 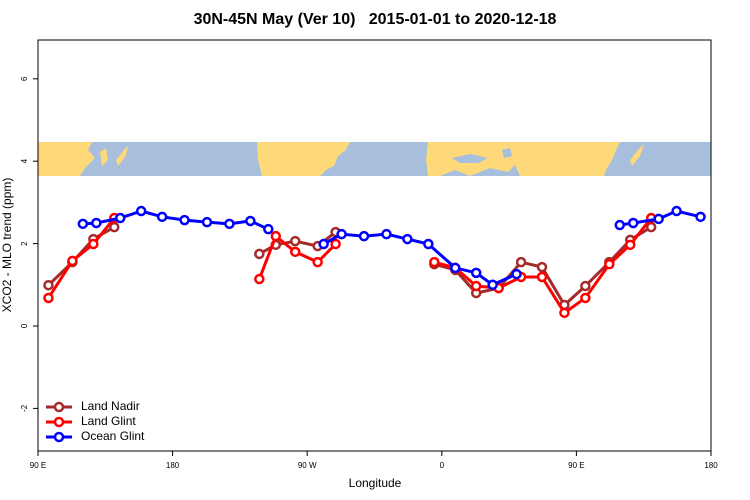 I want to click on y-tick-label: 4, so click(x=24, y=160).